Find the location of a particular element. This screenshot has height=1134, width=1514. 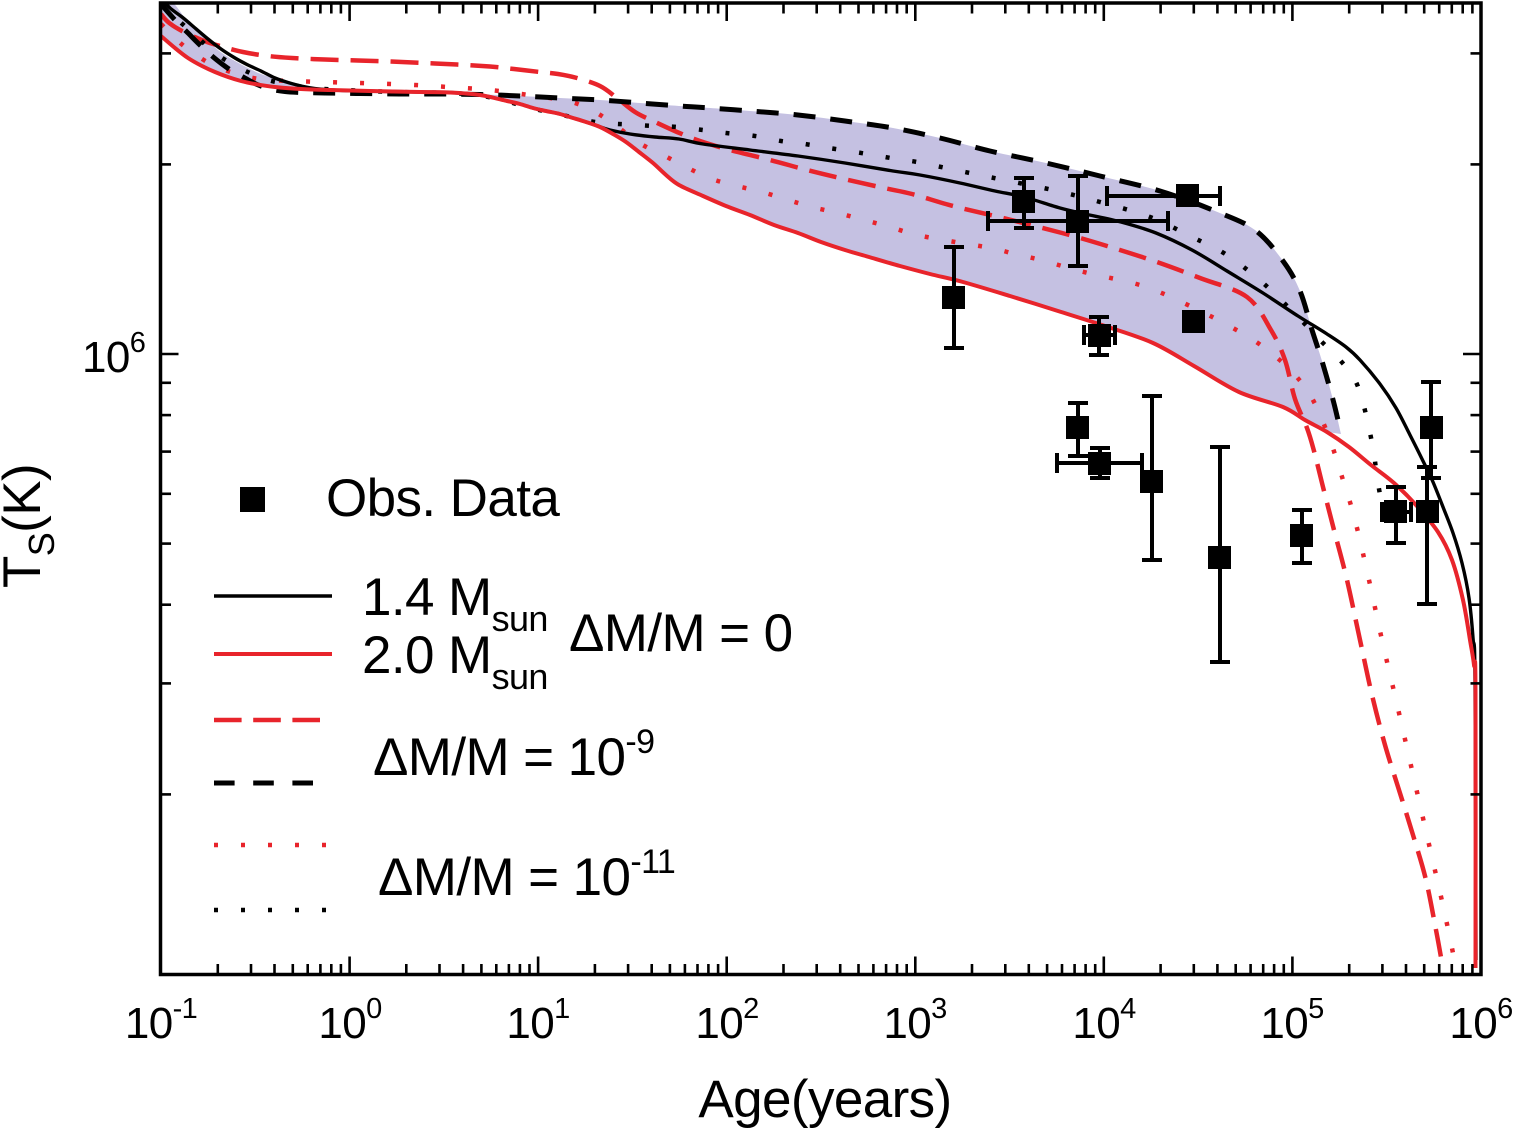

svg-text: ΔM/M = 10-11 is located at coordinates (526, 875).